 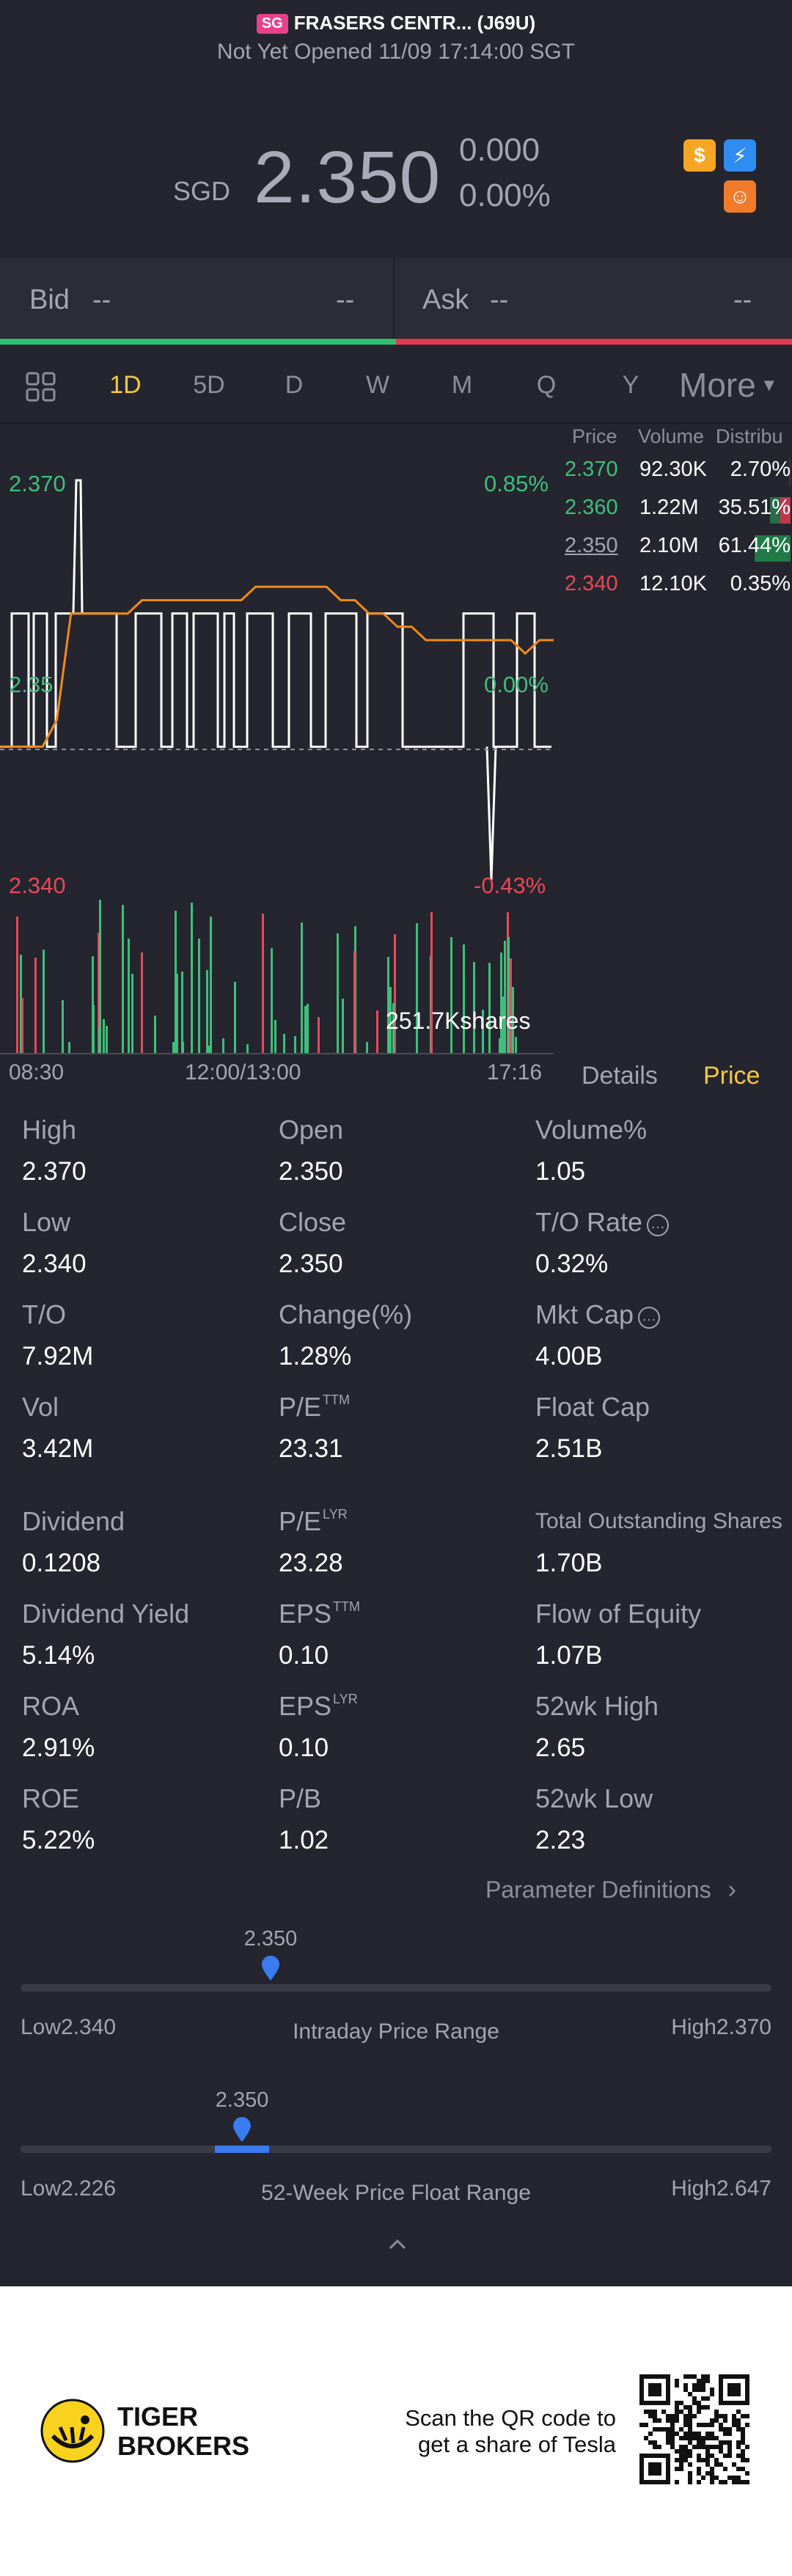 I want to click on chart-high-price: 2.370, so click(x=37, y=484).